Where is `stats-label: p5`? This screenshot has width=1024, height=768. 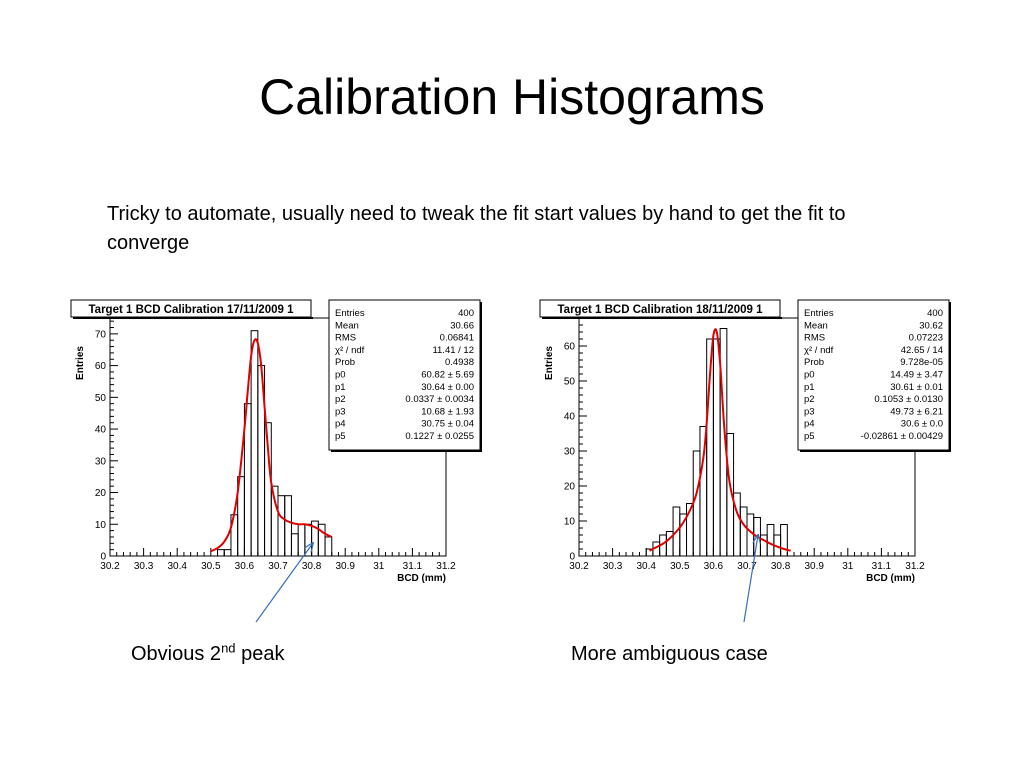
stats-label: p5 is located at coordinates (809, 436).